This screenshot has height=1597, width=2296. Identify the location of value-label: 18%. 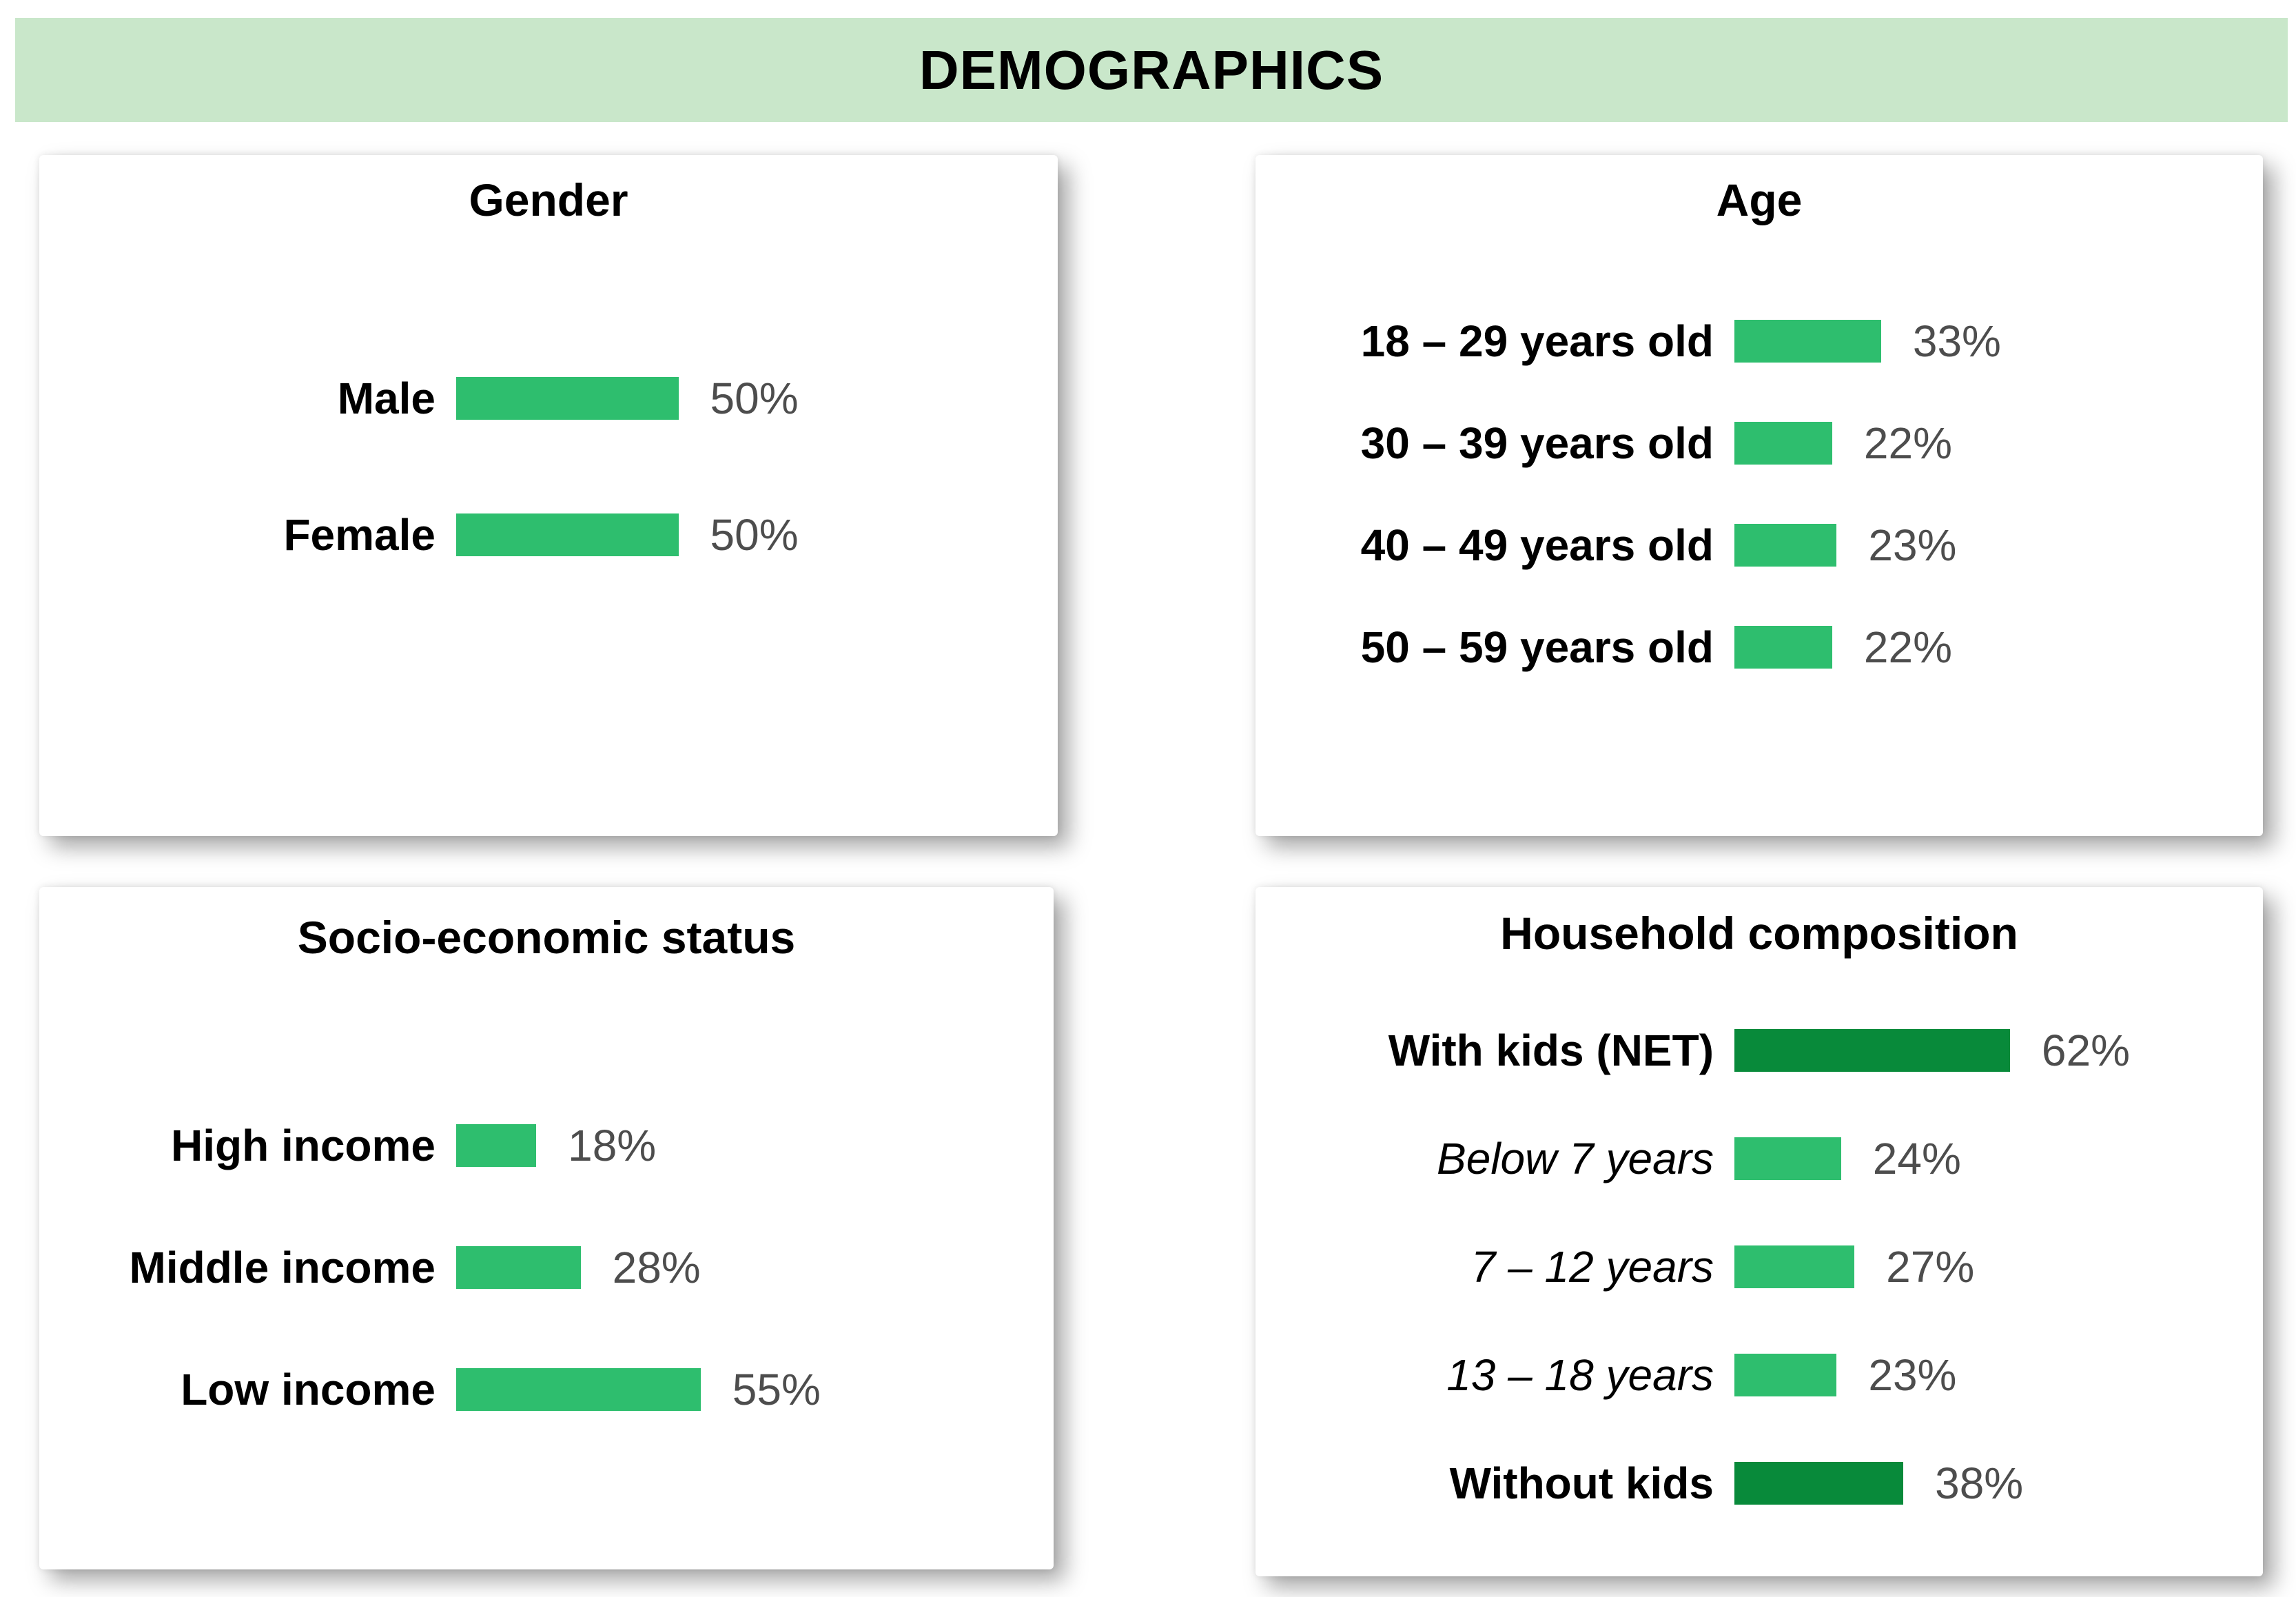
(612, 1145).